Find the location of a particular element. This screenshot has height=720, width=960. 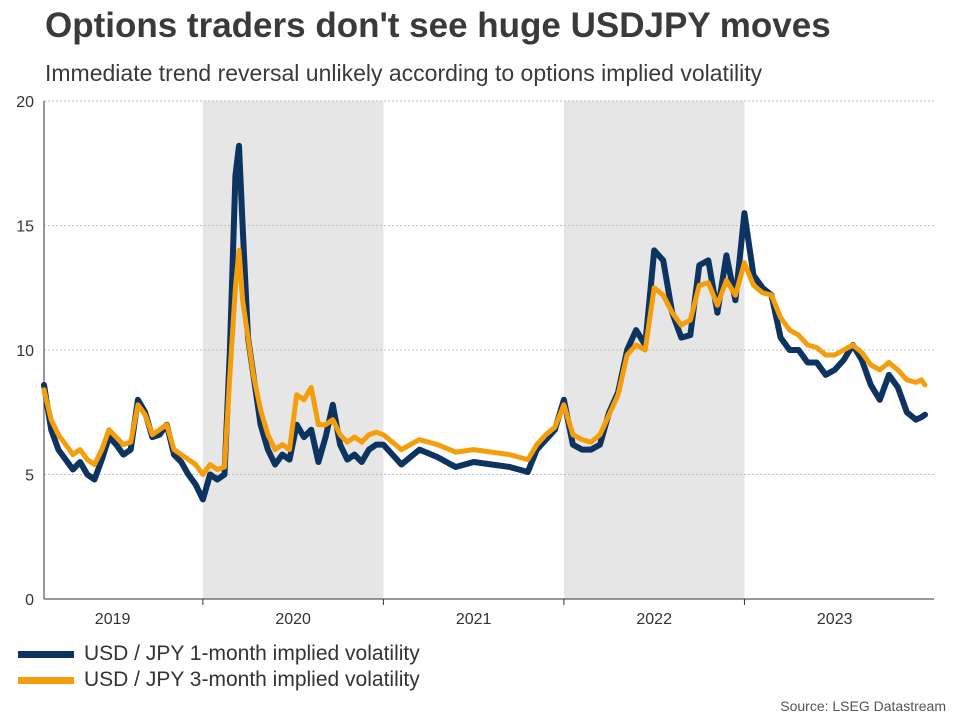

legend-label-3m: USD / JPY 3-month implied volatility is located at coordinates (252, 679).